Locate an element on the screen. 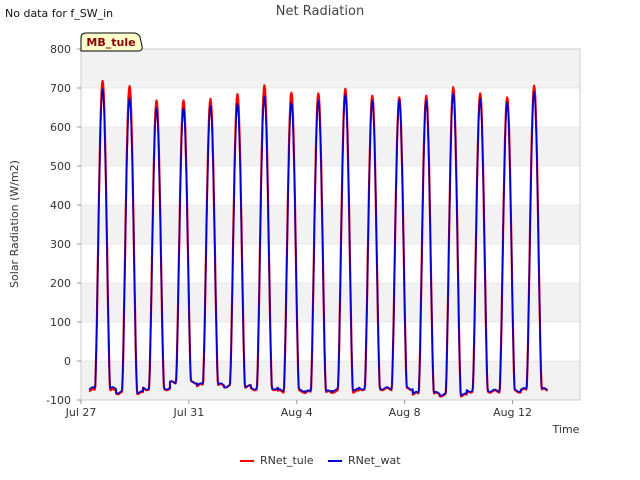 The image size is (640, 480). x-axis-title: Time is located at coordinates (566, 429).